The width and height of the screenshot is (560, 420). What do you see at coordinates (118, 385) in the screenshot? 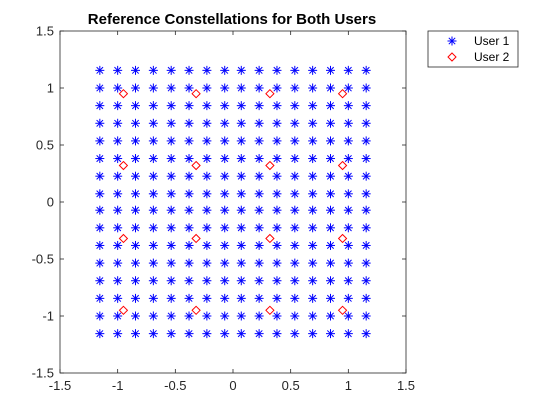
I see `x-tick-label: -1` at bounding box center [118, 385].